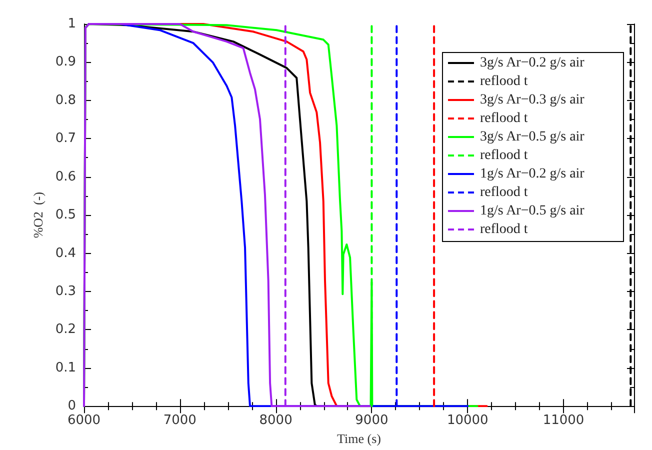 This screenshot has height=450, width=652. I want to click on y-tick-label: 0.5, so click(65, 215).